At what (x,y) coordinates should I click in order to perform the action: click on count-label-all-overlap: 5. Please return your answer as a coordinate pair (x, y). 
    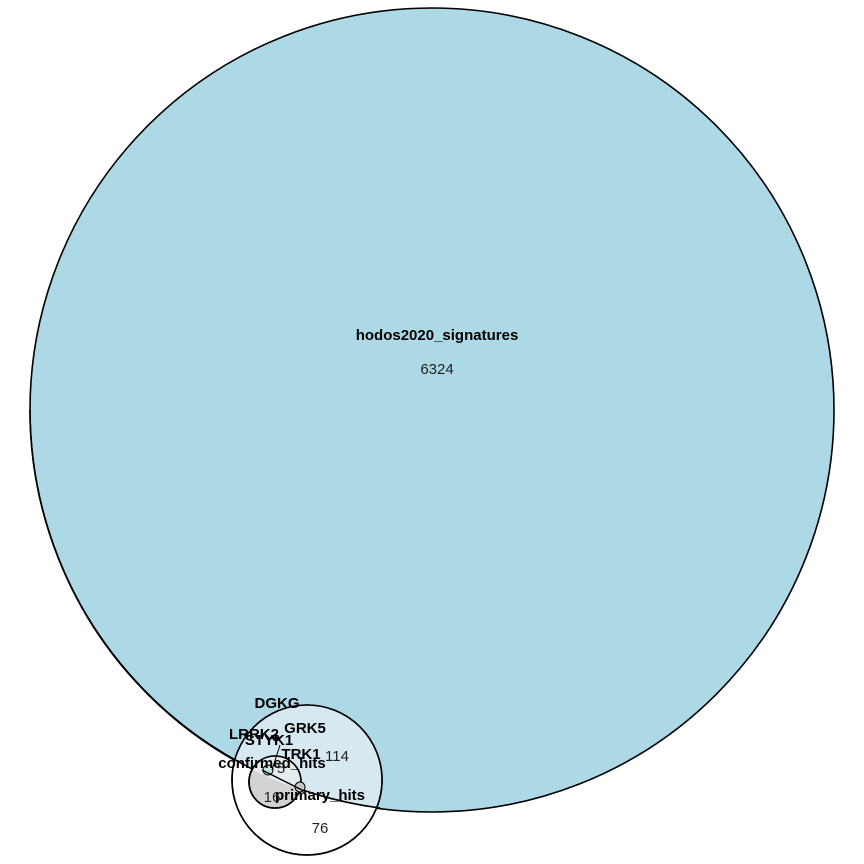
    Looking at the image, I should click on (281, 768).